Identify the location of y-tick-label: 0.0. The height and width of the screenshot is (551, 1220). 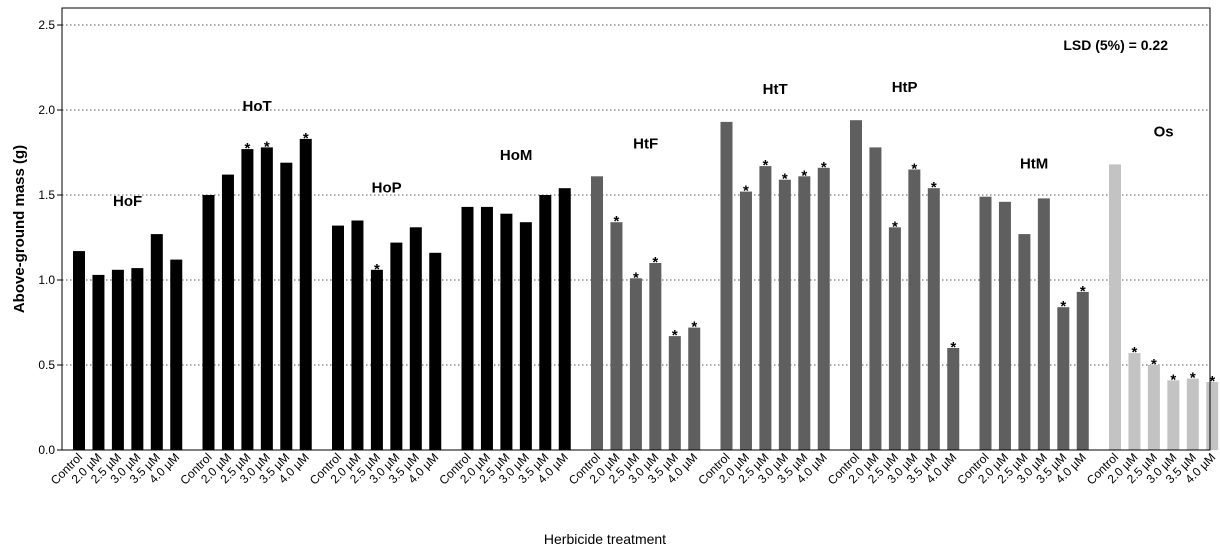
(46, 450).